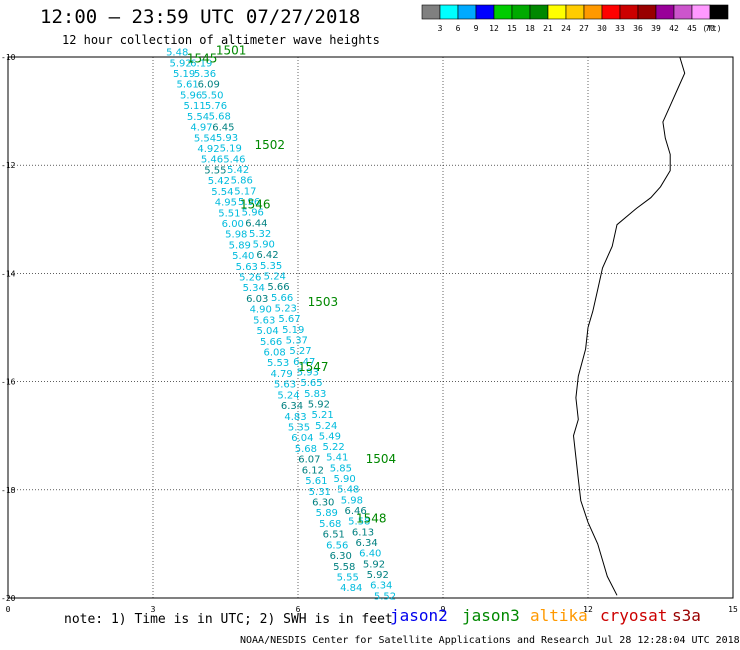 The width and height of the screenshot is (740, 650). I want to click on track-a-value: 4.84, so click(351, 588).